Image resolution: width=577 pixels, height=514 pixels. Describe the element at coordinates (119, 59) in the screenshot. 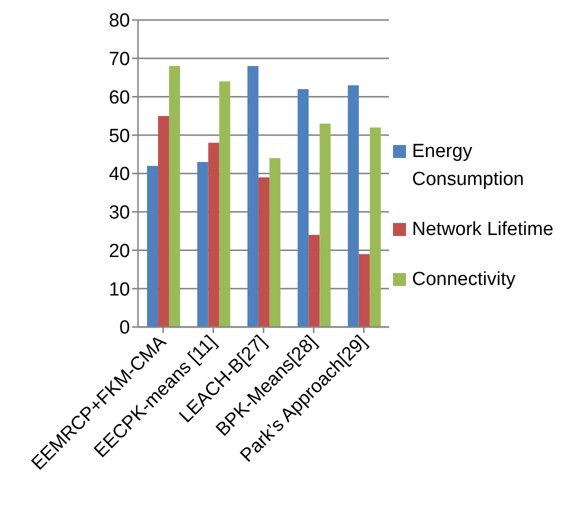

I see `y-tick-label: 70` at that location.